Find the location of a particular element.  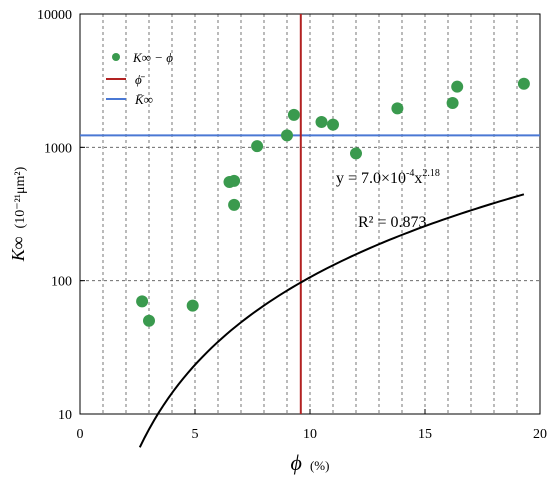

y-axis-ticks: 10 100 1000 10000 is located at coordinates (61, 215).